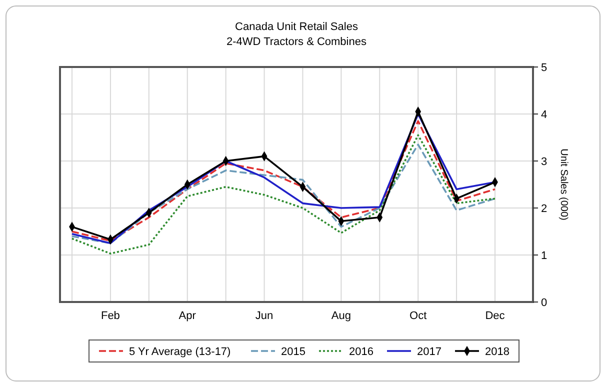  What do you see at coordinates (544, 115) in the screenshot?
I see `y-tick-label: 4` at bounding box center [544, 115].